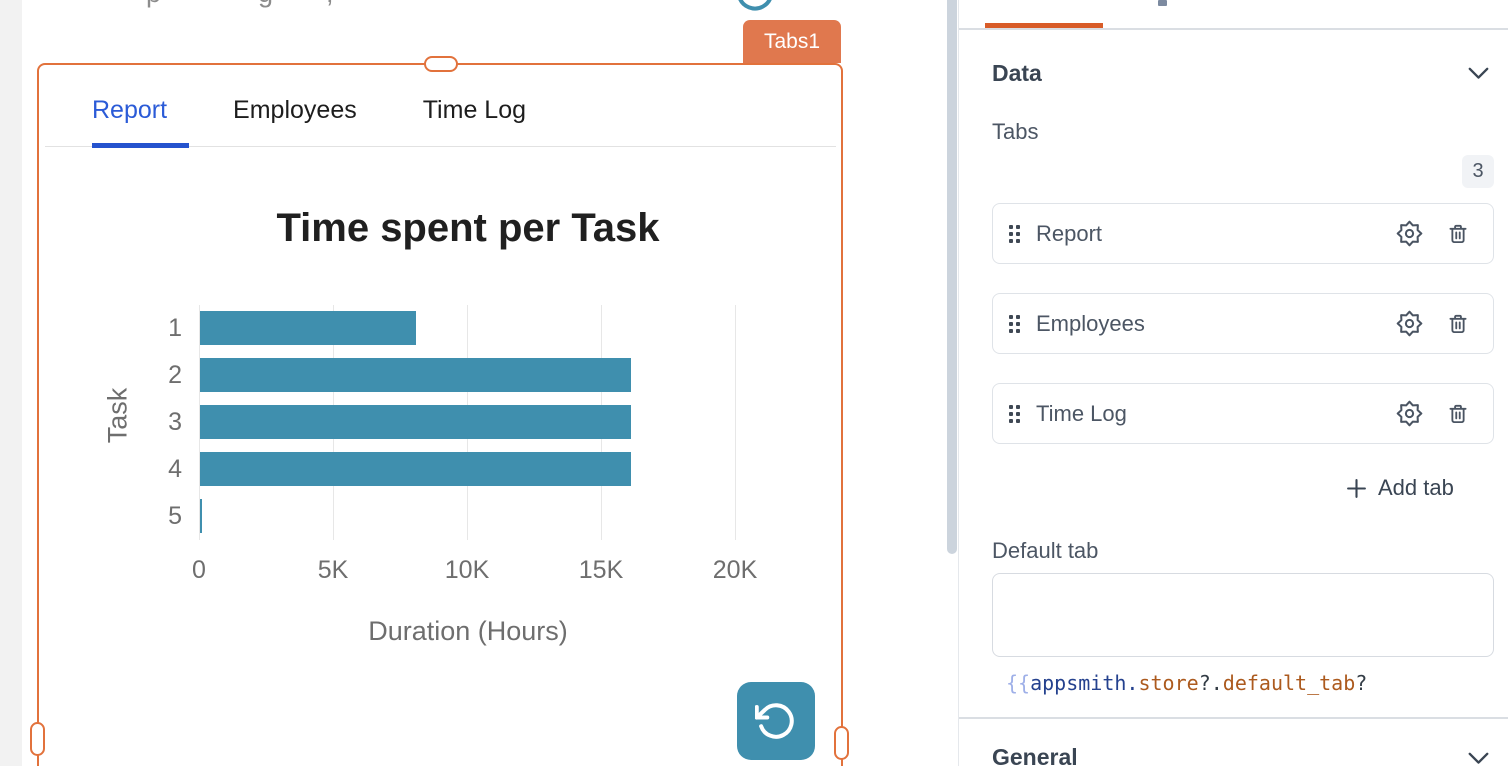 This screenshot has height=766, width=1508. What do you see at coordinates (140, 145) in the screenshot?
I see `active-tab-underline` at bounding box center [140, 145].